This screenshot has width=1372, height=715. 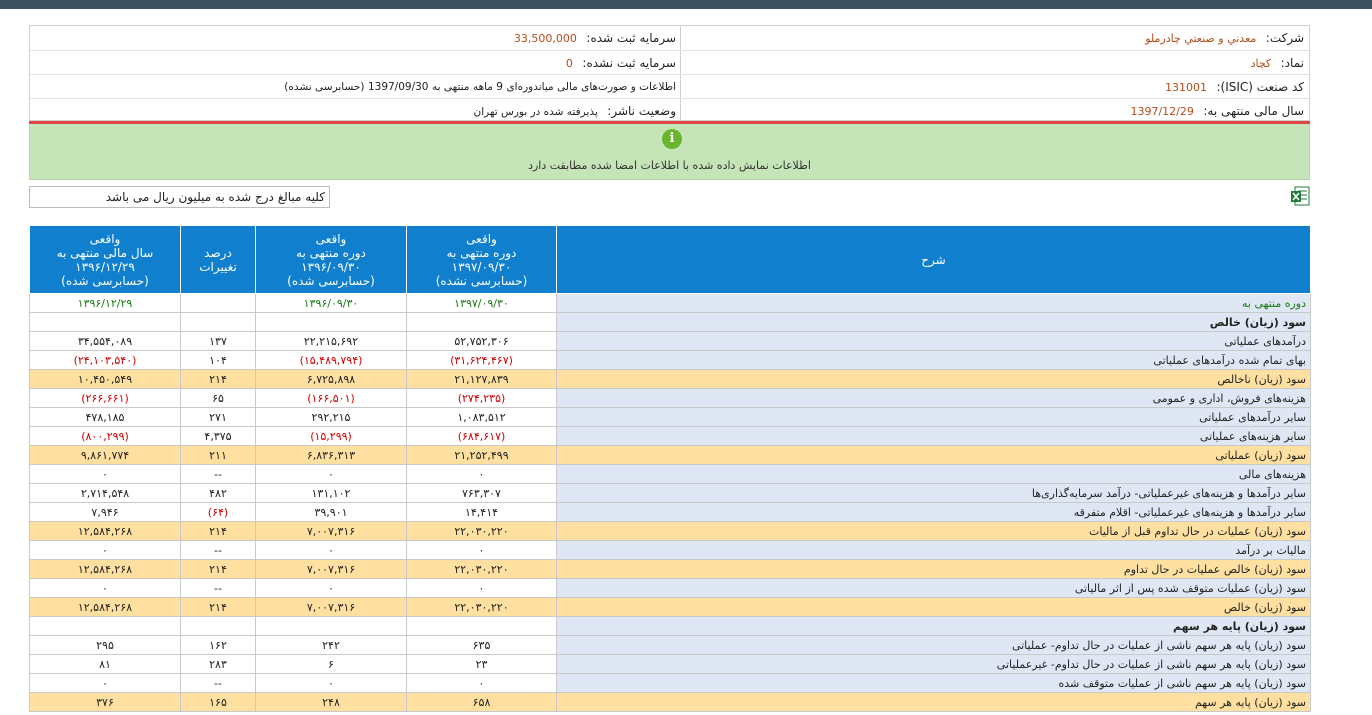 What do you see at coordinates (1201, 38) in the screenshot?
I see `company-value: معدني و صنعتي چادرملو` at bounding box center [1201, 38].